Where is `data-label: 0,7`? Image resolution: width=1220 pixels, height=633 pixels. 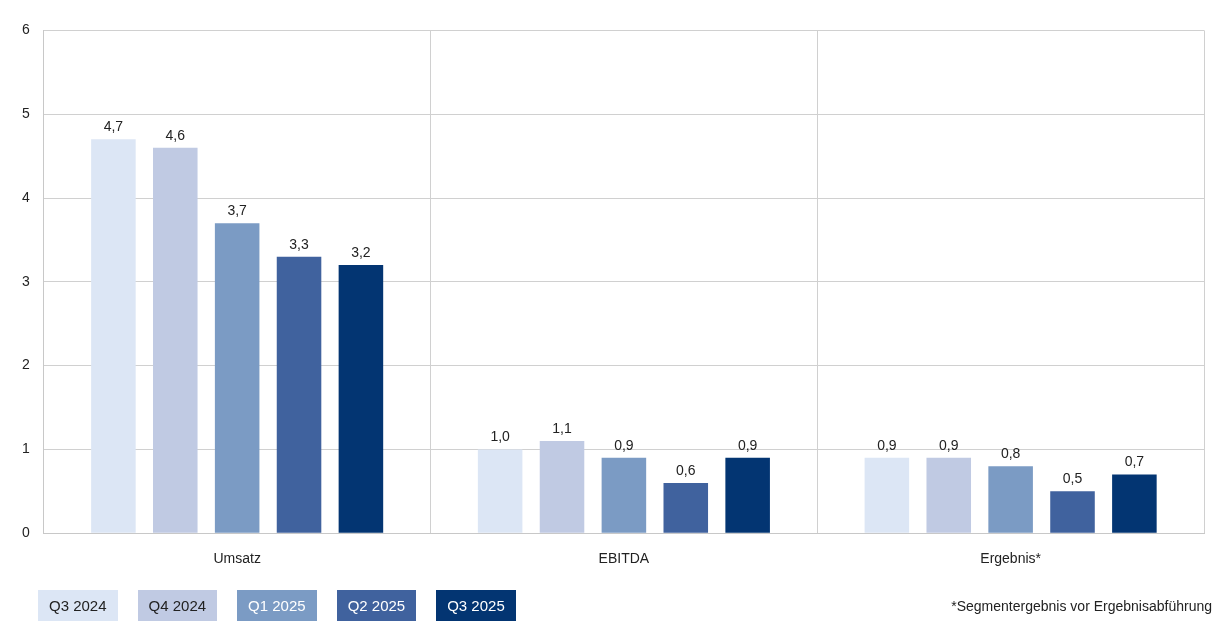
data-label: 0,7 is located at coordinates (1134, 461).